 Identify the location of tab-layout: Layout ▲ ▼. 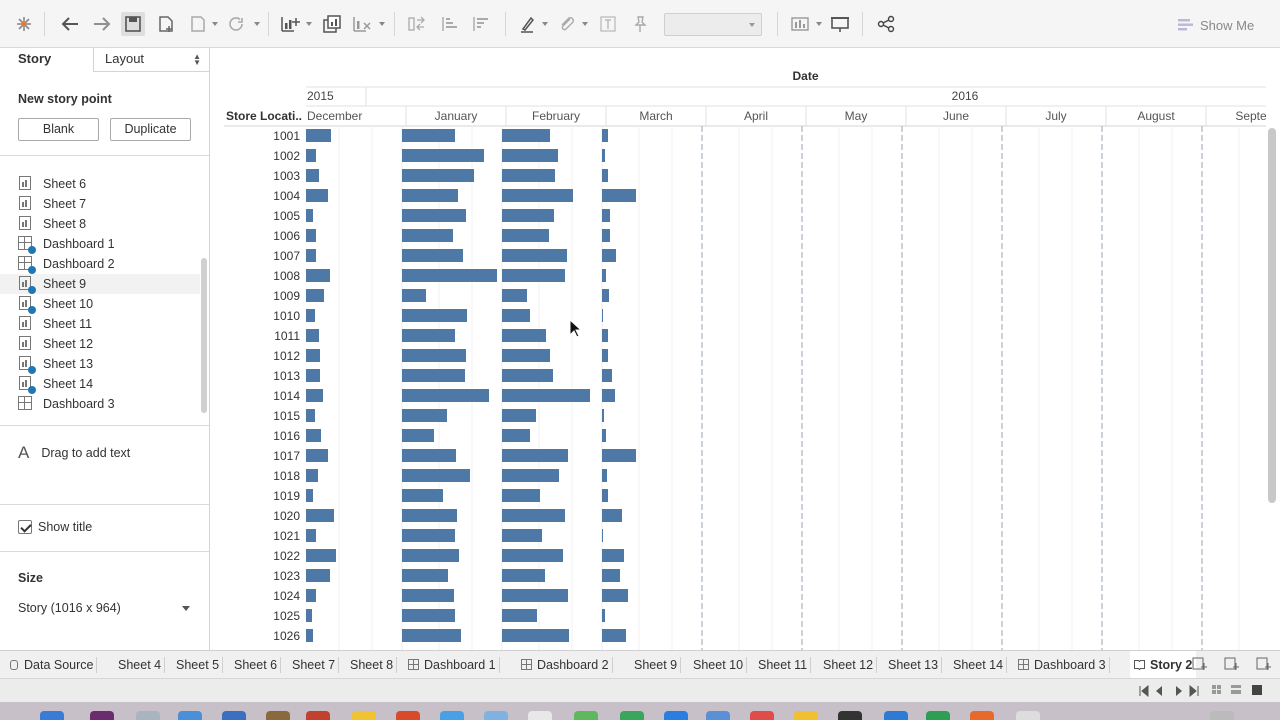
(151, 60).